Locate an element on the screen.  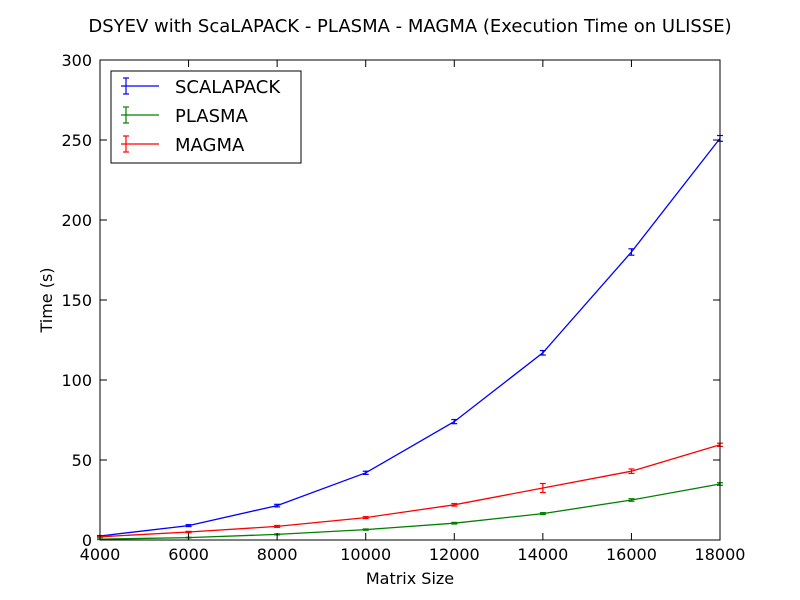
x-tick-label: 10000 is located at coordinates (365, 554).